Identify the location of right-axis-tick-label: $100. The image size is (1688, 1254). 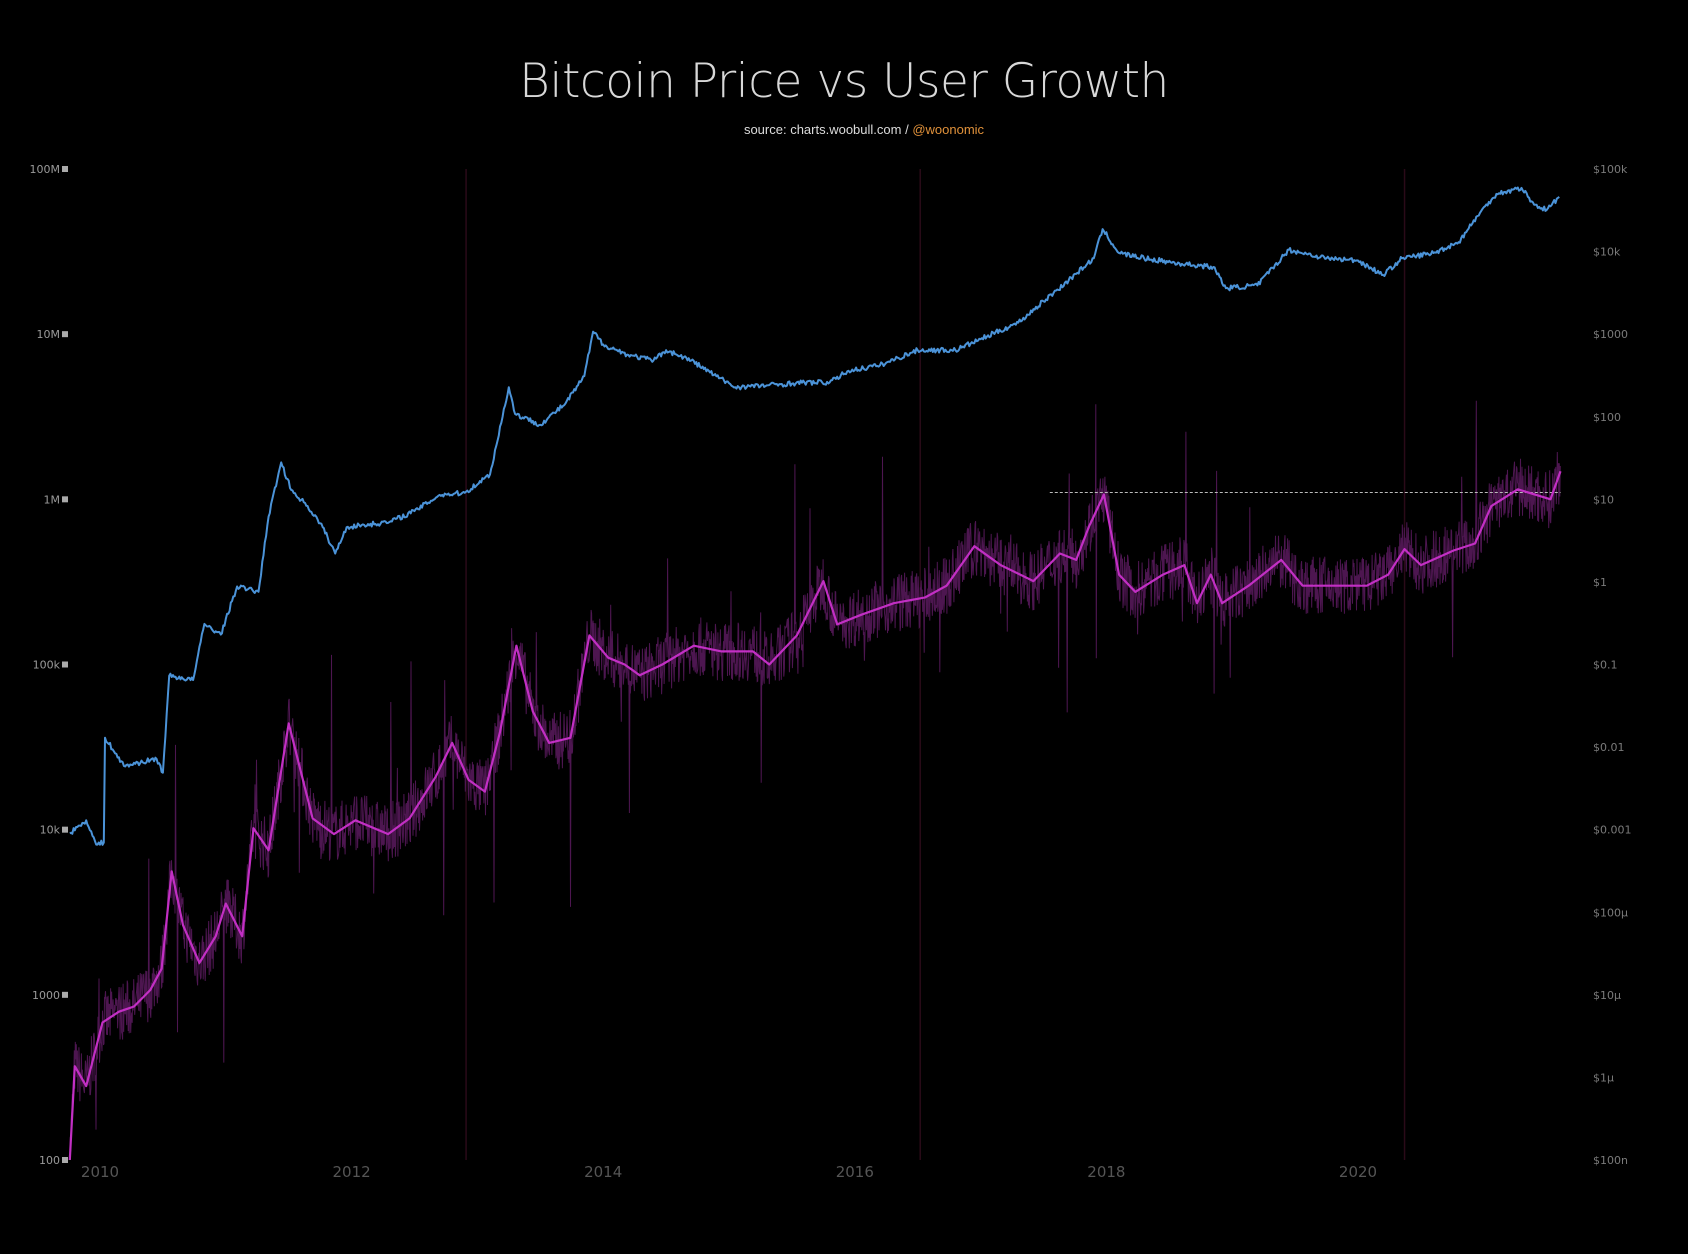
(1607, 417).